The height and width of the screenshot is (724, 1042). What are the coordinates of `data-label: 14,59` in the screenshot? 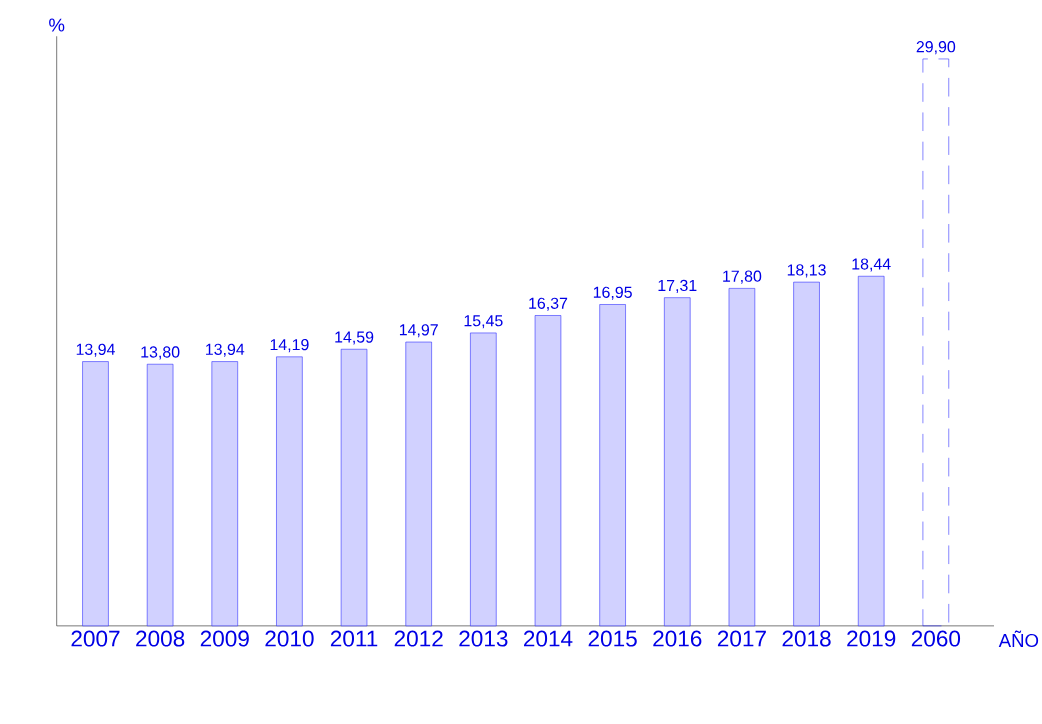 It's located at (354, 338).